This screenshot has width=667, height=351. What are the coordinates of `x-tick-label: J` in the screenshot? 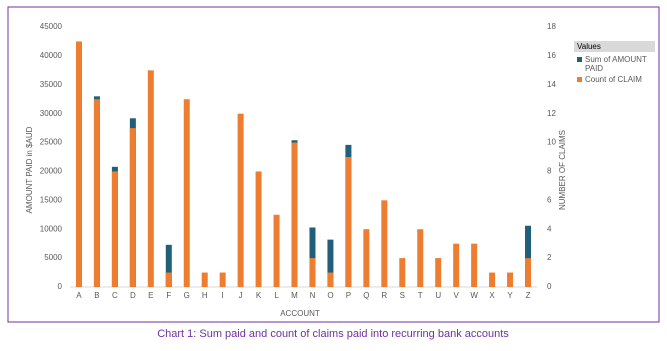 It's located at (241, 295).